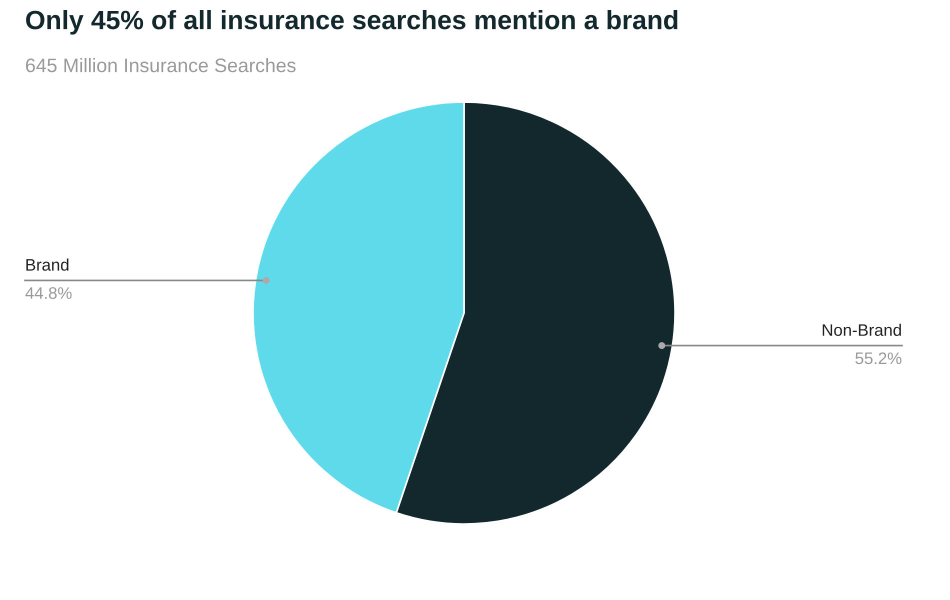  I want to click on chart-subtitle: 645 Million Insurance Searches, so click(161, 65).